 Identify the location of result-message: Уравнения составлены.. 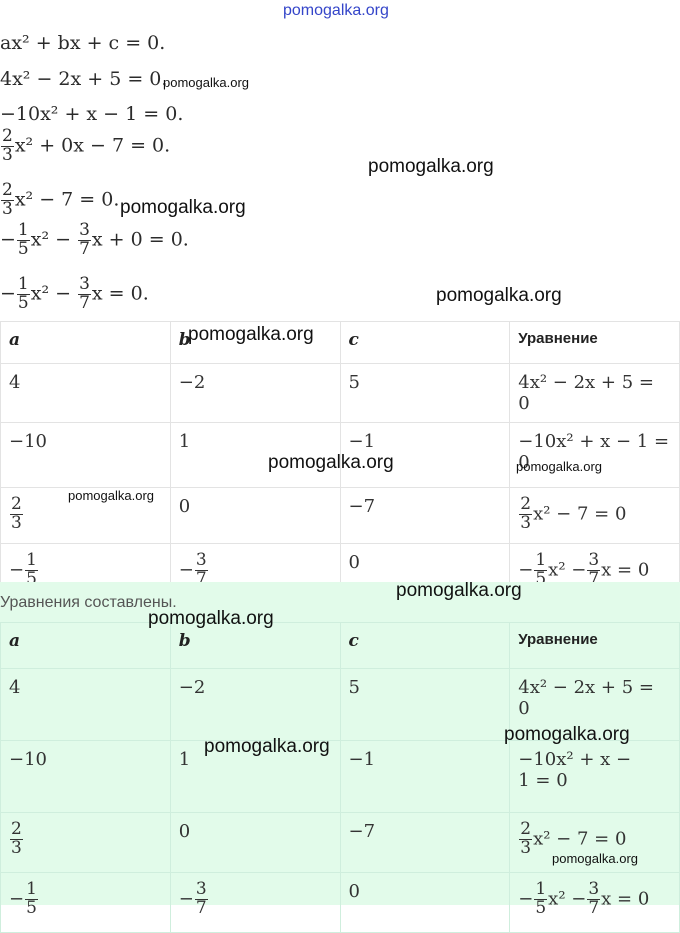
(88, 602).